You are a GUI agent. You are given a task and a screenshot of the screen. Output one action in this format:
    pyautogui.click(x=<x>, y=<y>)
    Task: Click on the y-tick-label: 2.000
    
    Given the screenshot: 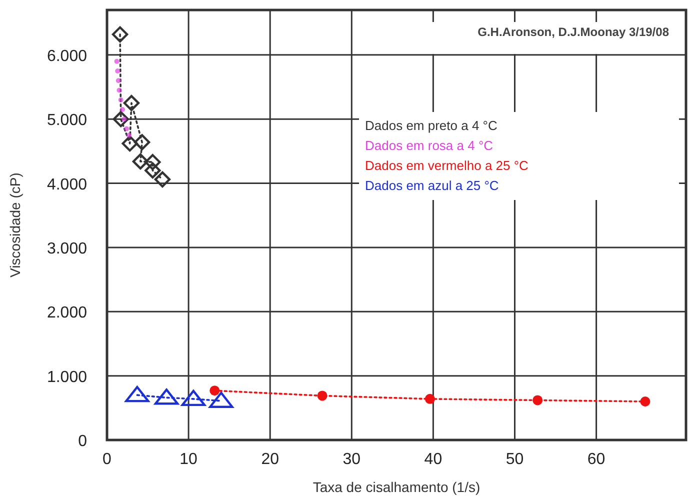 What is the action you would take?
    pyautogui.click(x=67, y=313)
    